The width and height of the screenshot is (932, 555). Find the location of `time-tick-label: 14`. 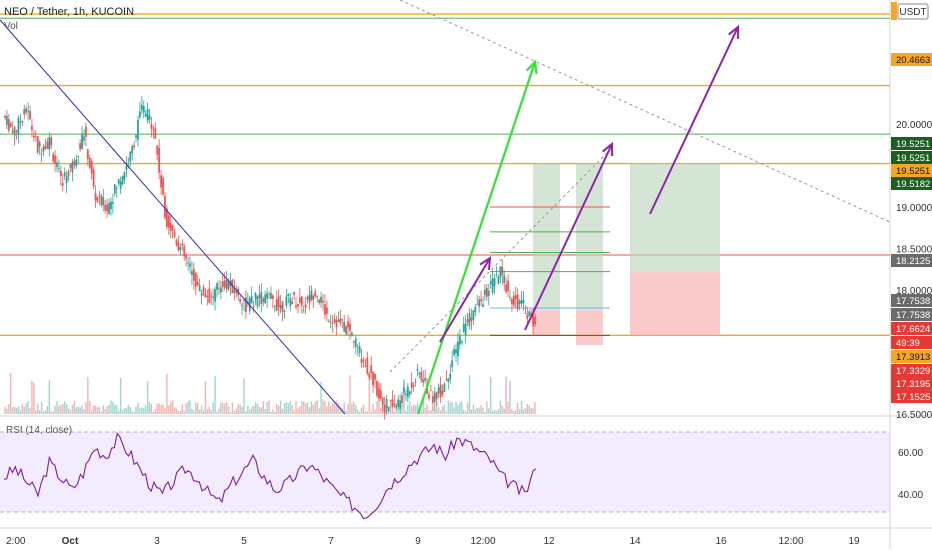

time-tick-label: 14 is located at coordinates (635, 541).